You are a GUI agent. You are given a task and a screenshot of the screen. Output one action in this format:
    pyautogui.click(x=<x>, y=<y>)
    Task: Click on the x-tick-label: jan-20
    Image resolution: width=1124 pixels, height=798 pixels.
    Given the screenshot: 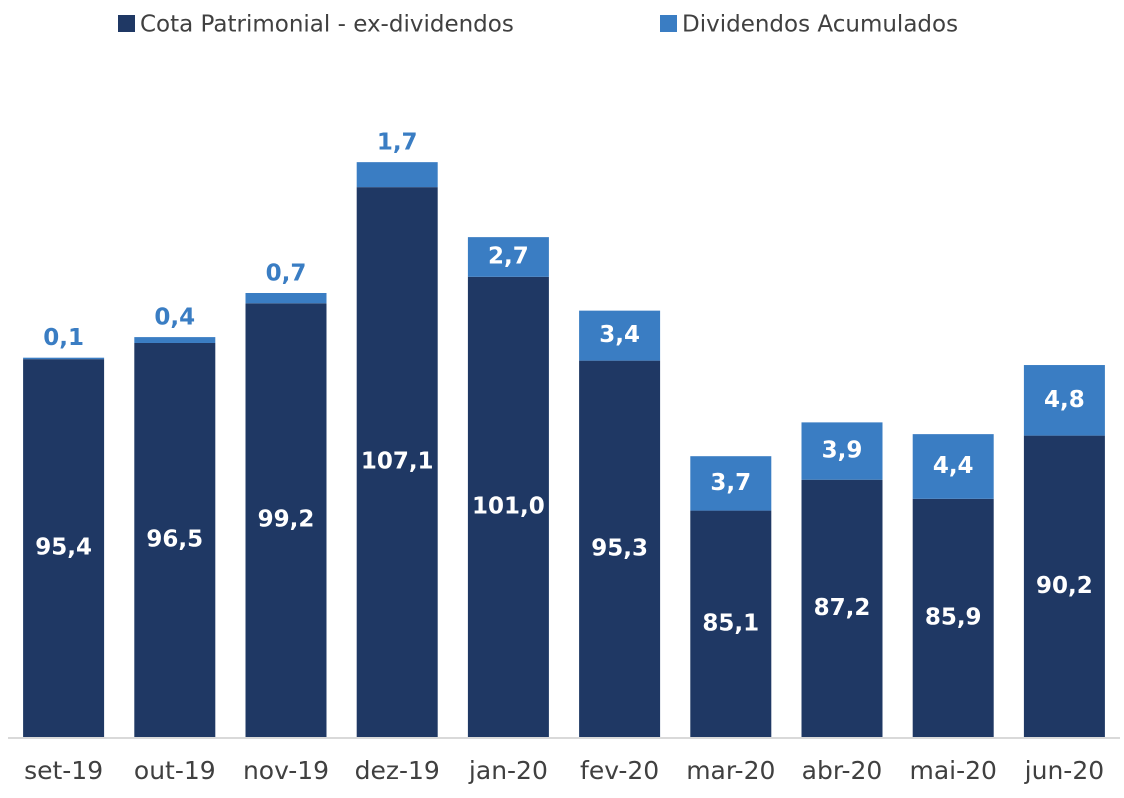 What is the action you would take?
    pyautogui.click(x=508, y=770)
    